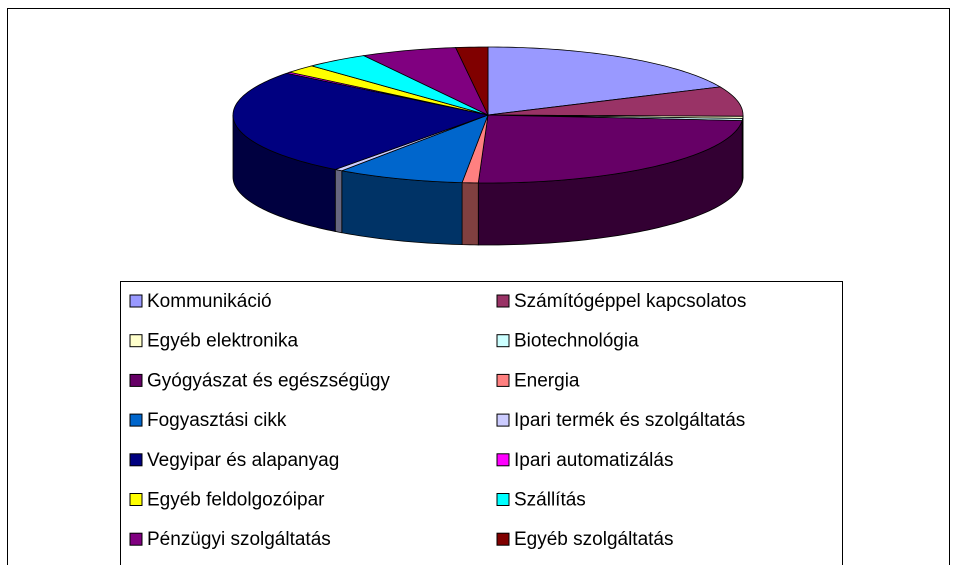 This screenshot has height=565, width=957. Describe the element at coordinates (236, 500) in the screenshot. I see `legend-label: Egyéb feldolgozóipar` at that location.